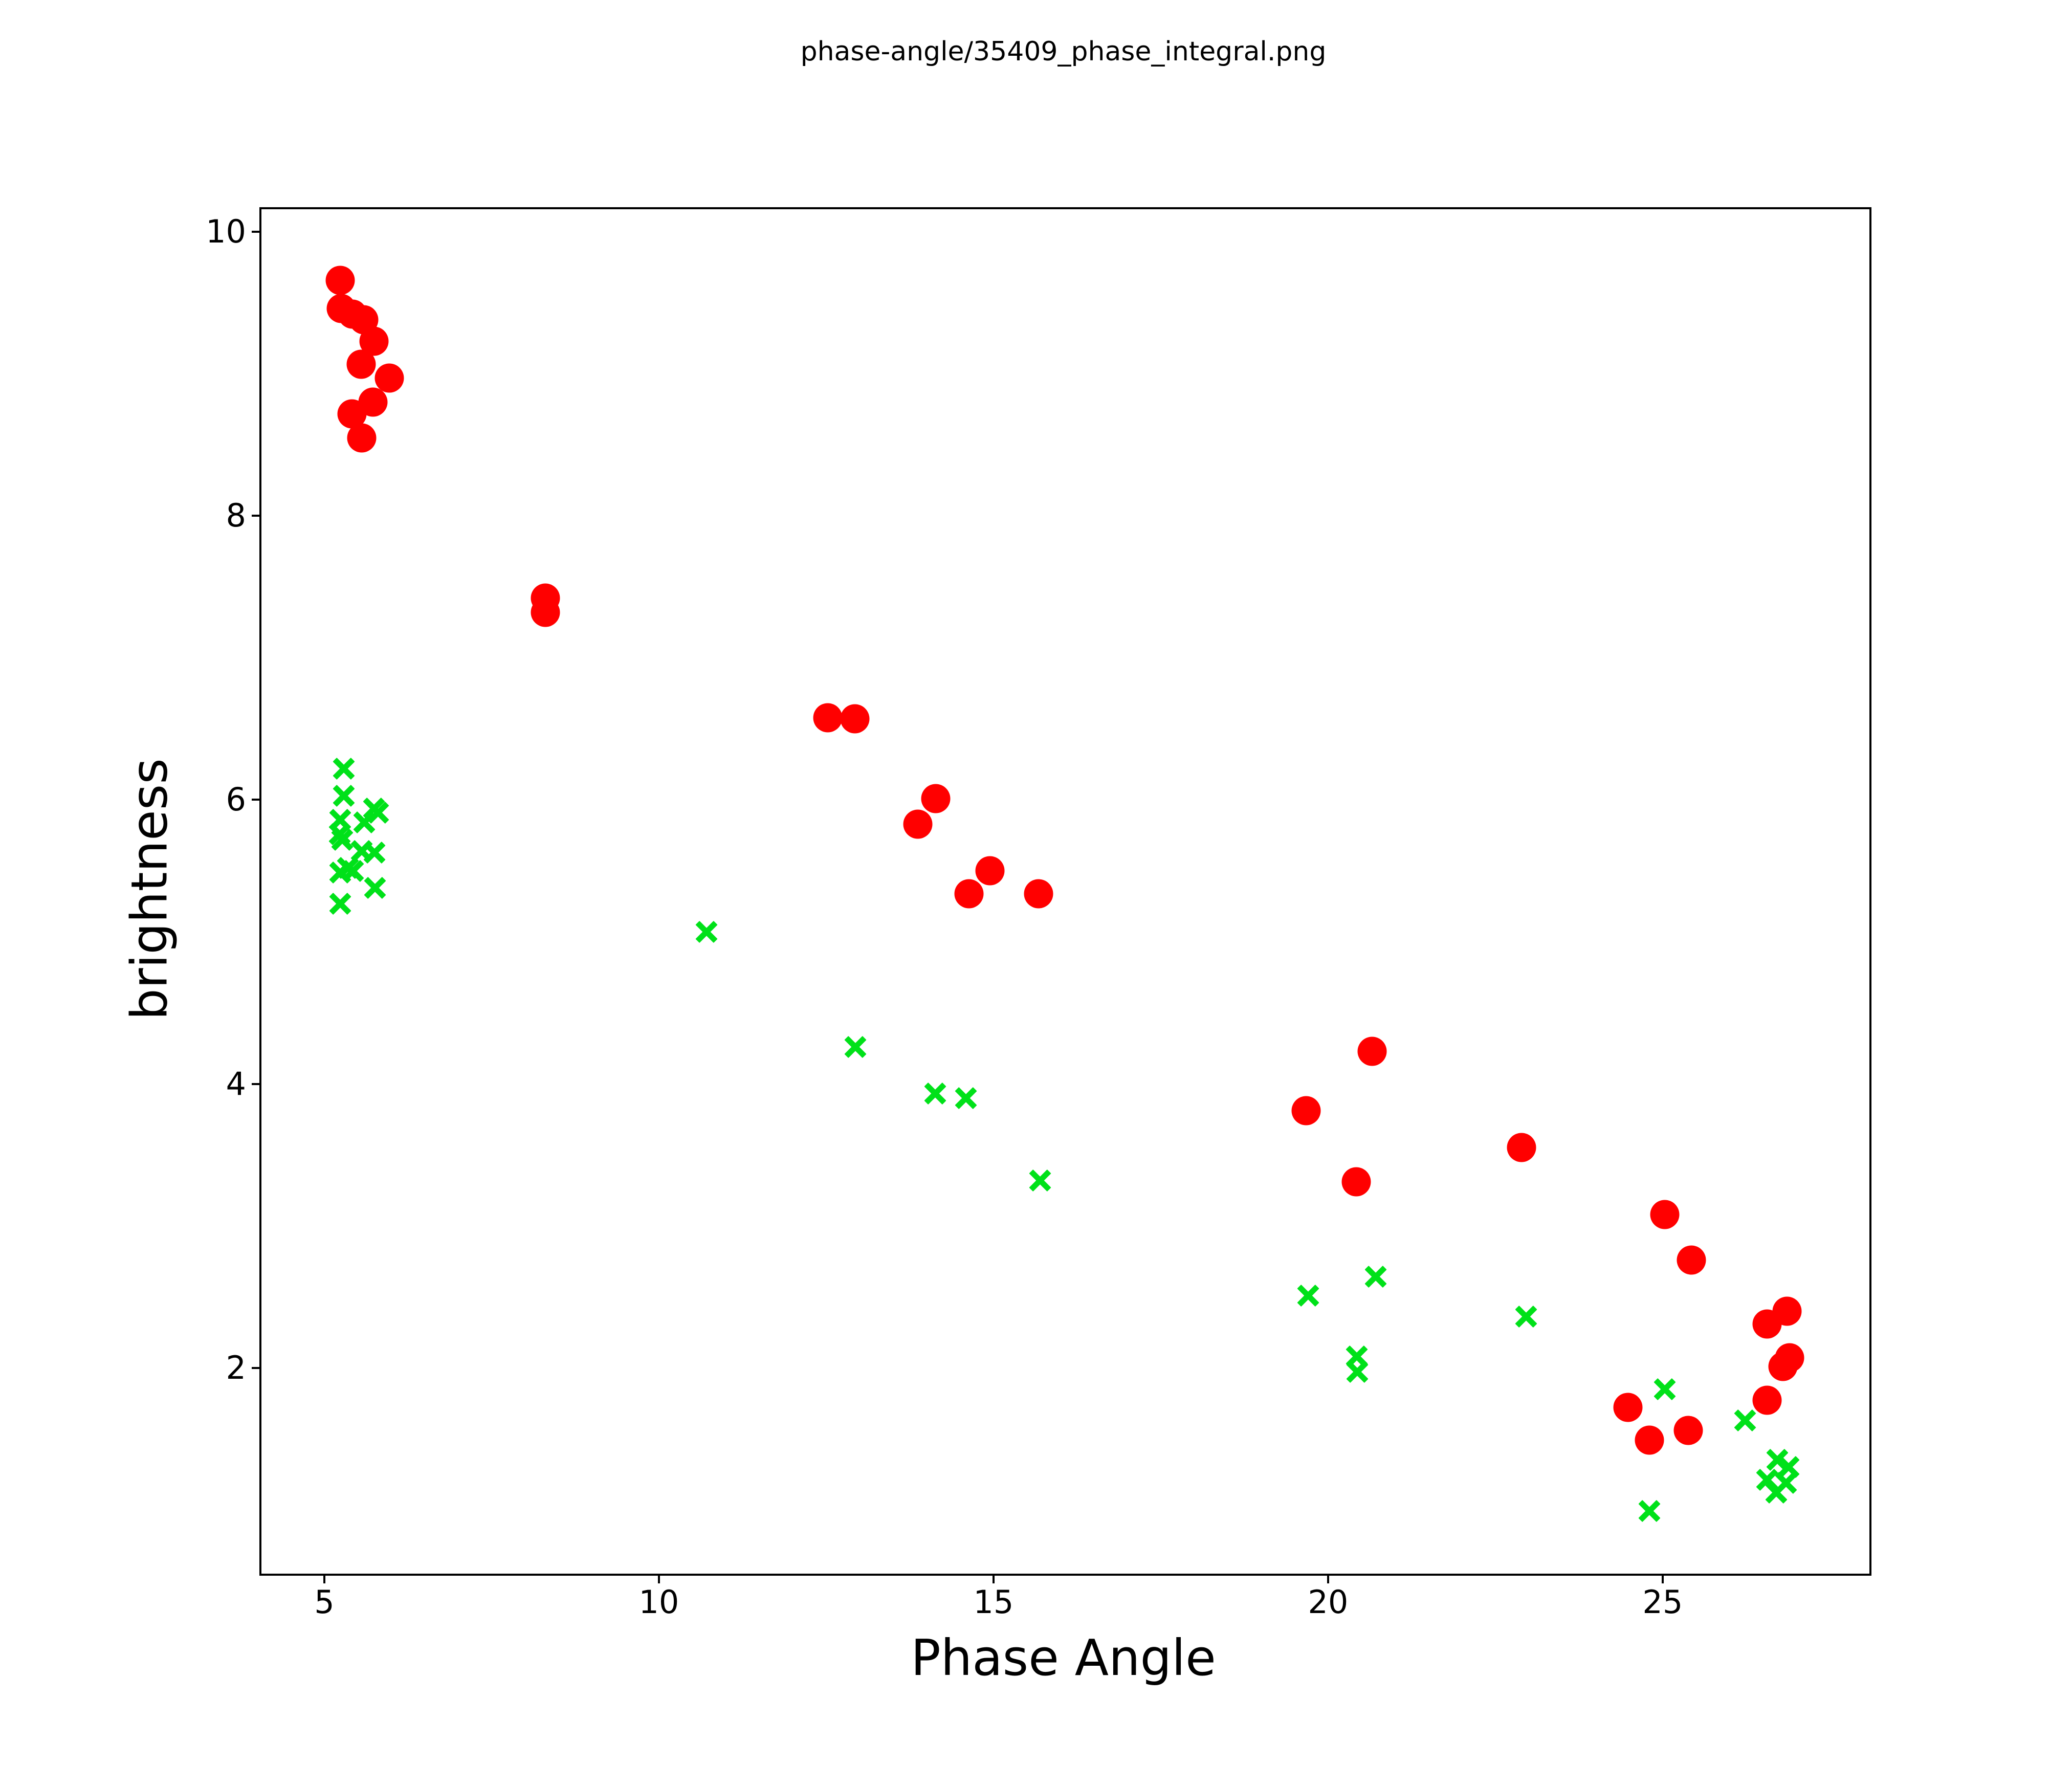 Image resolution: width=2072 pixels, height=1765 pixels. I want to click on y-tick-label: 2, so click(236, 1367).